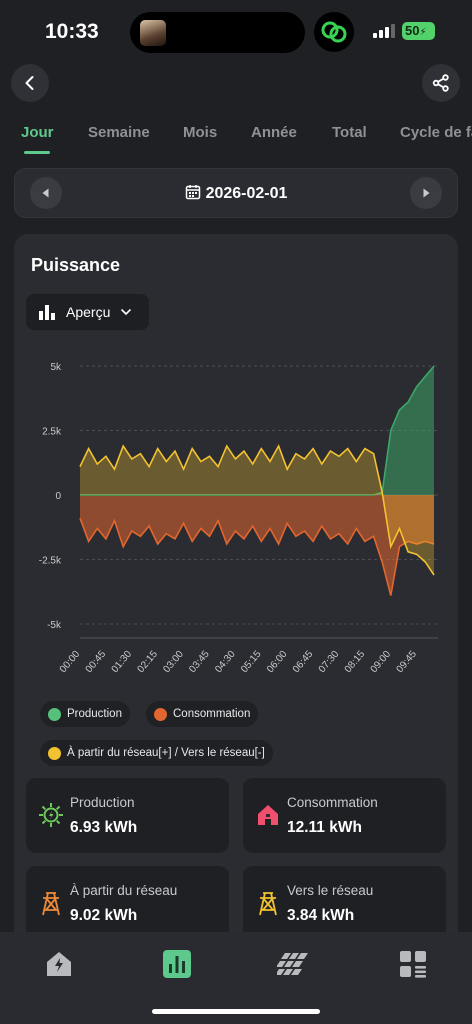 Image resolution: width=472 pixels, height=1024 pixels. I want to click on chevron-down-icon, so click(126, 312).